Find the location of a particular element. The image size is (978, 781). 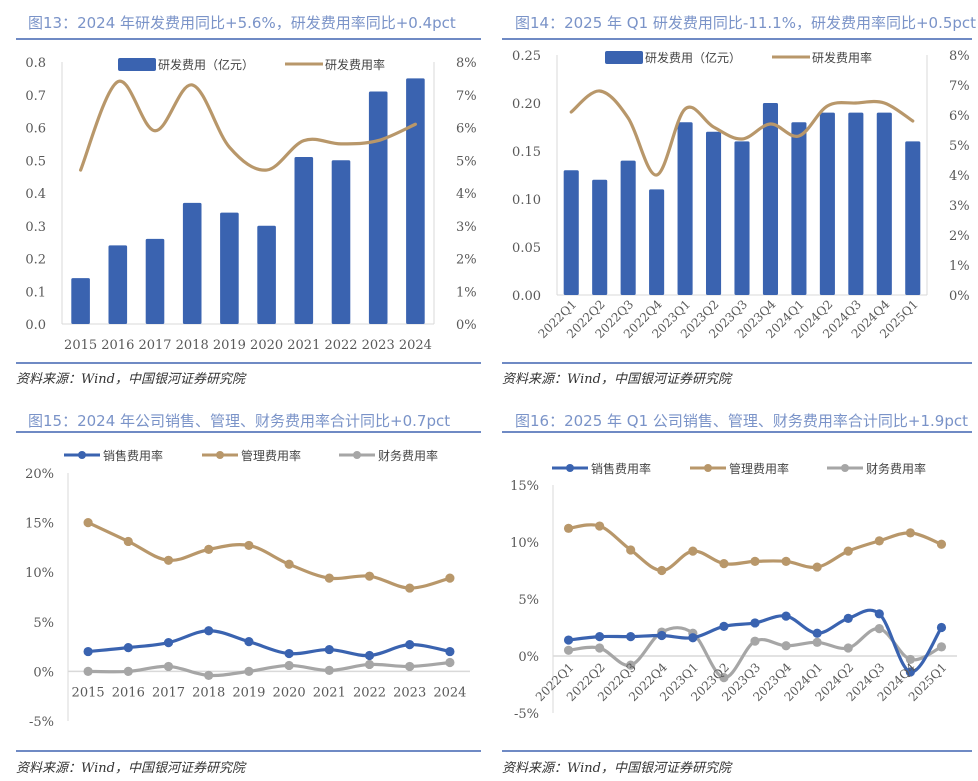

legend-line-label: 研发费用率 is located at coordinates (842, 57).